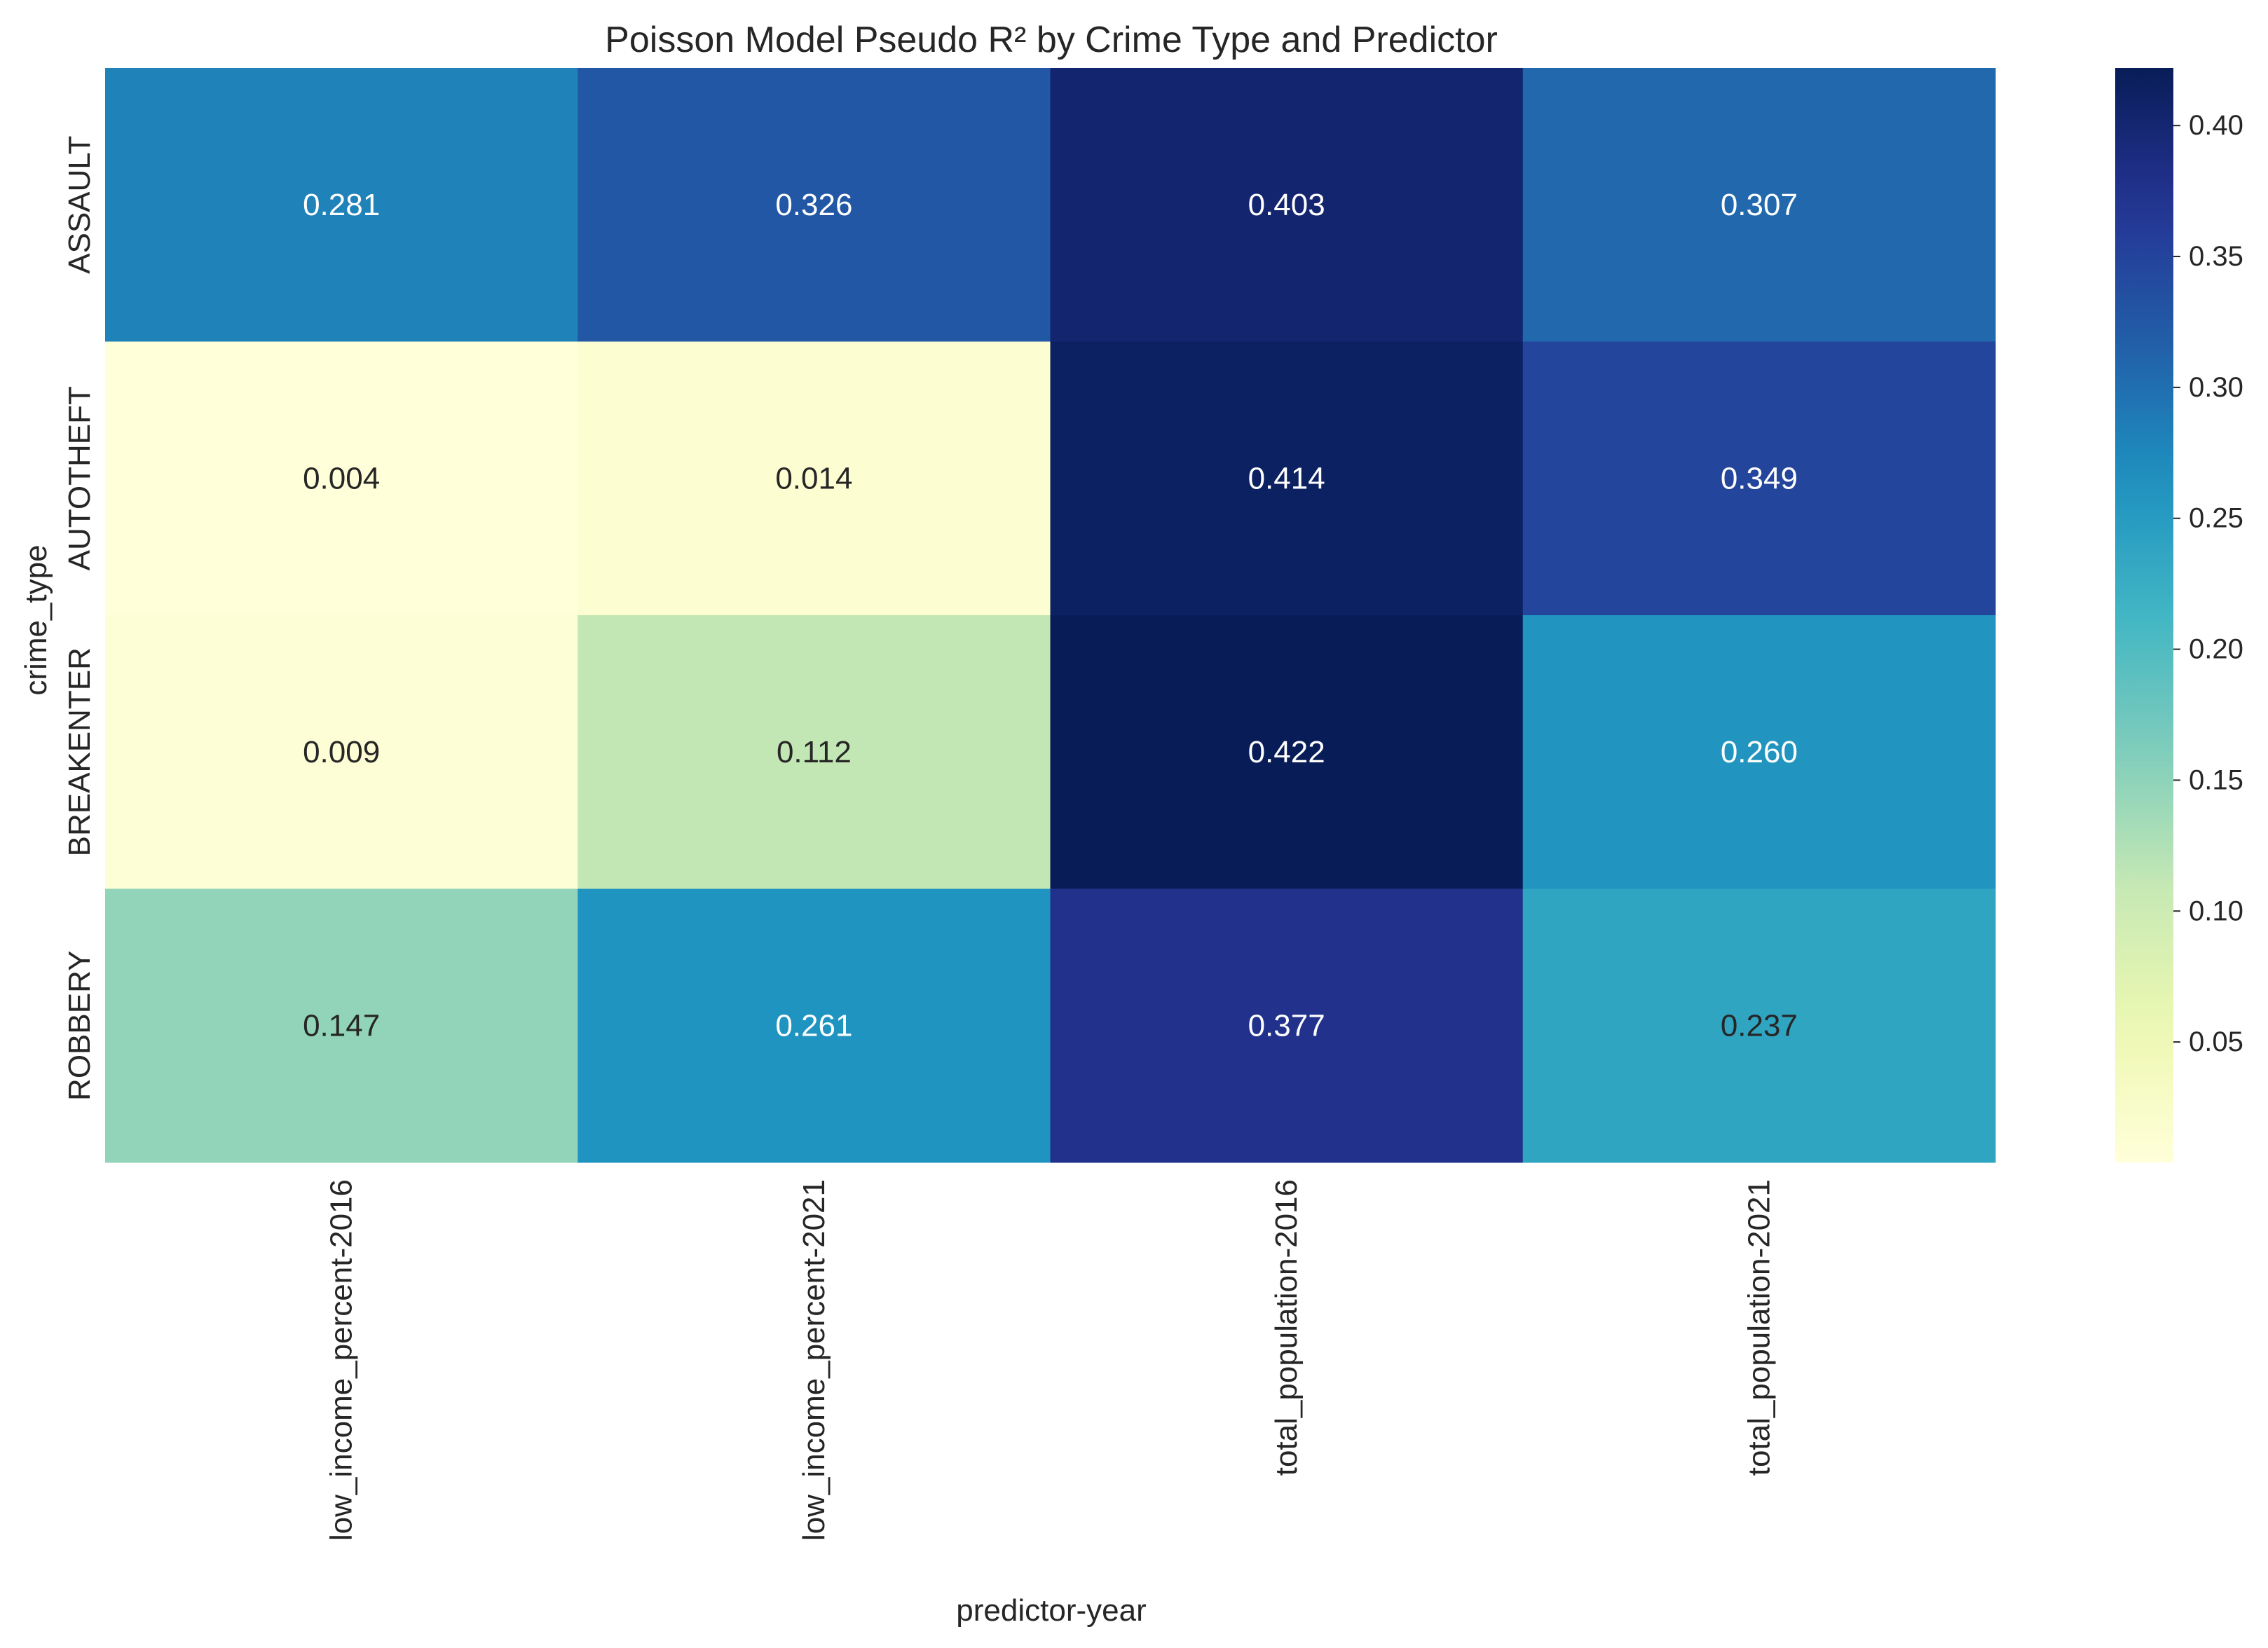 This screenshot has width=2268, height=1648. I want to click on cell-value-label-robbery-low-income-percent-2021: 0.261, so click(813, 1025).